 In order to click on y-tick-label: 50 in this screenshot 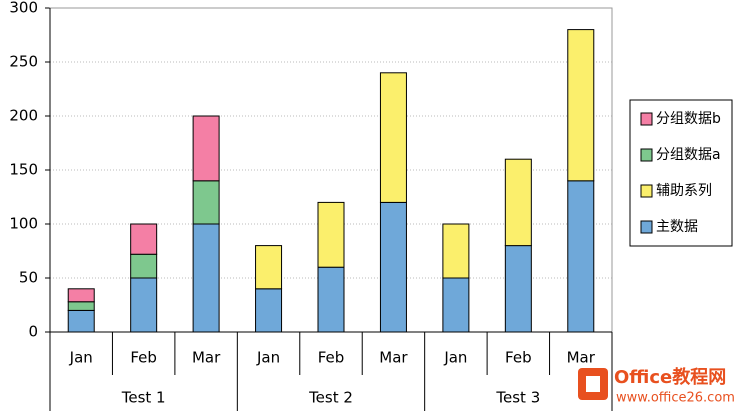, I will do `click(28, 278)`.